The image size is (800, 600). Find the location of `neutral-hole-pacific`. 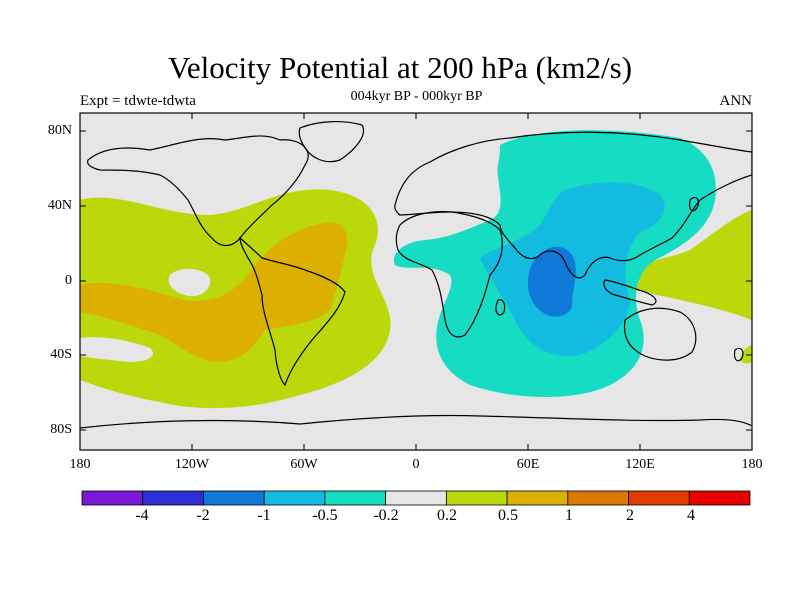

neutral-hole-pacific is located at coordinates (189, 282).